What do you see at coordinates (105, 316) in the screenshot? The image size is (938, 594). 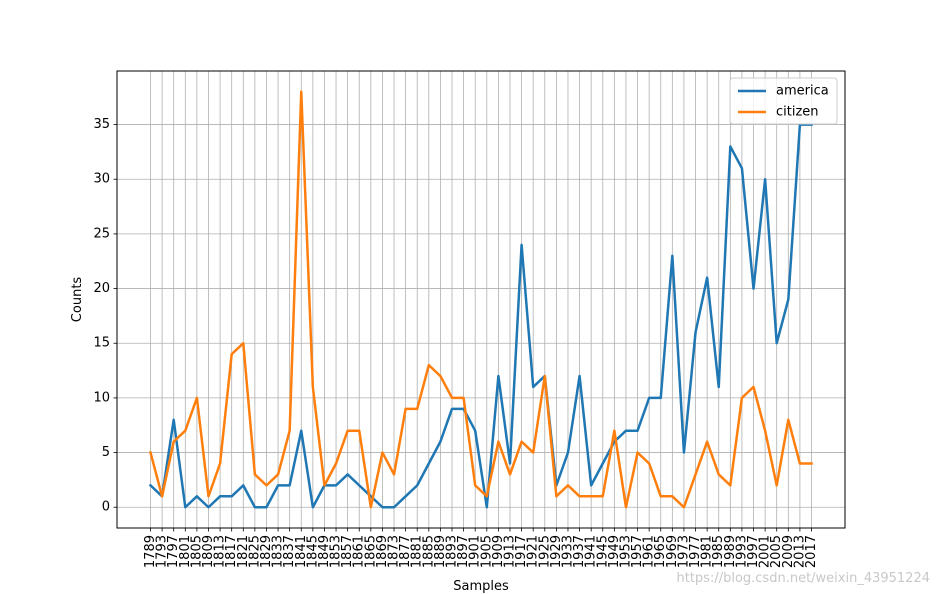 I see `y-axis-ticks: 0 5 10 15 20 25 30 35` at bounding box center [105, 316].